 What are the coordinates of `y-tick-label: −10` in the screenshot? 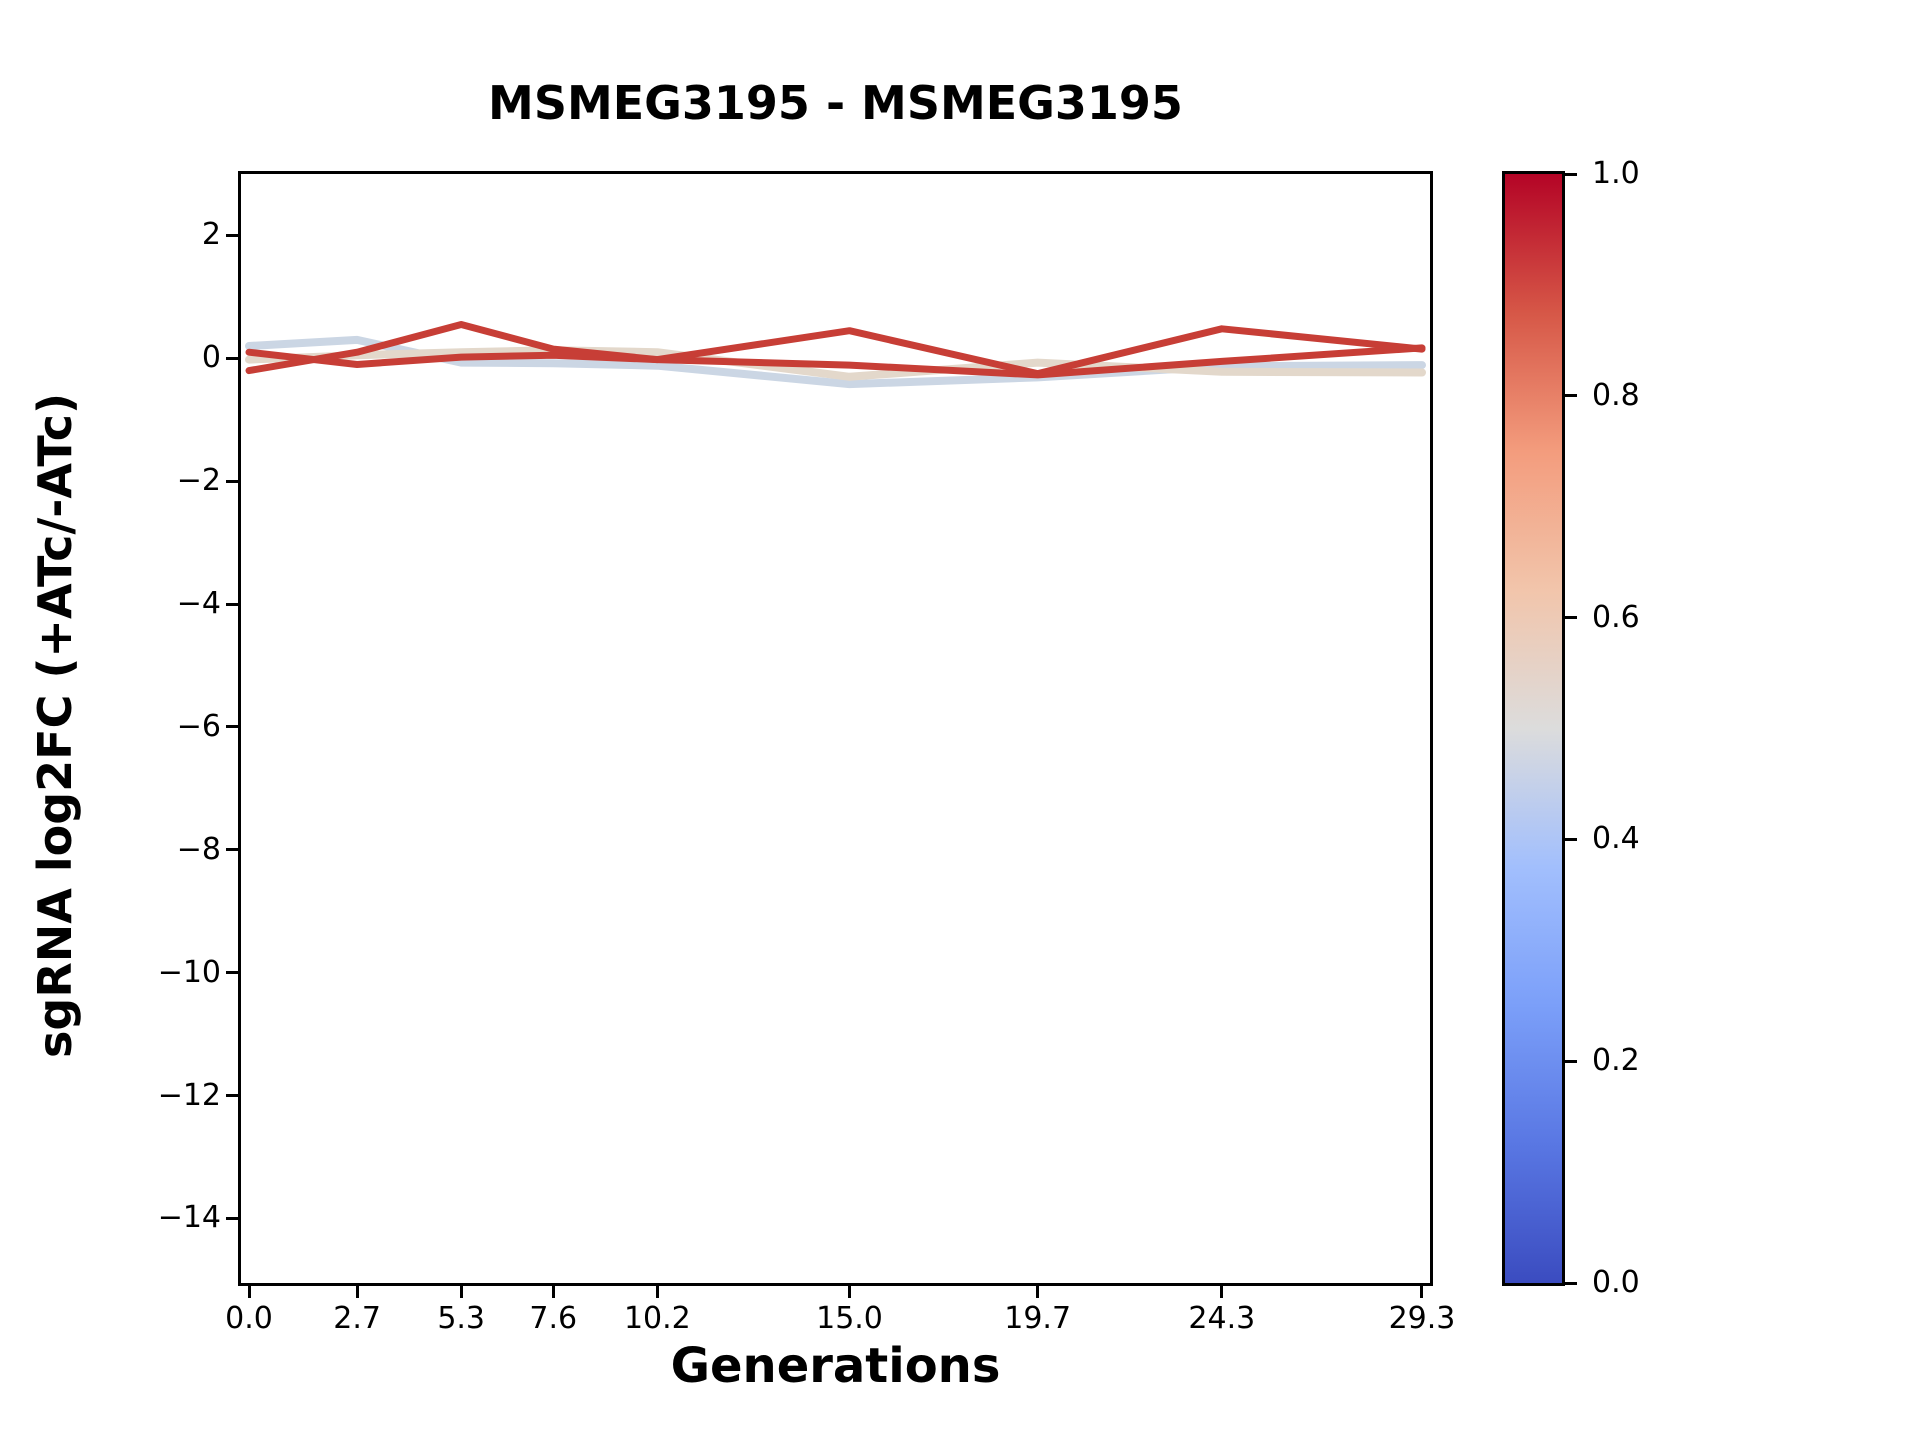 It's located at (189, 972).